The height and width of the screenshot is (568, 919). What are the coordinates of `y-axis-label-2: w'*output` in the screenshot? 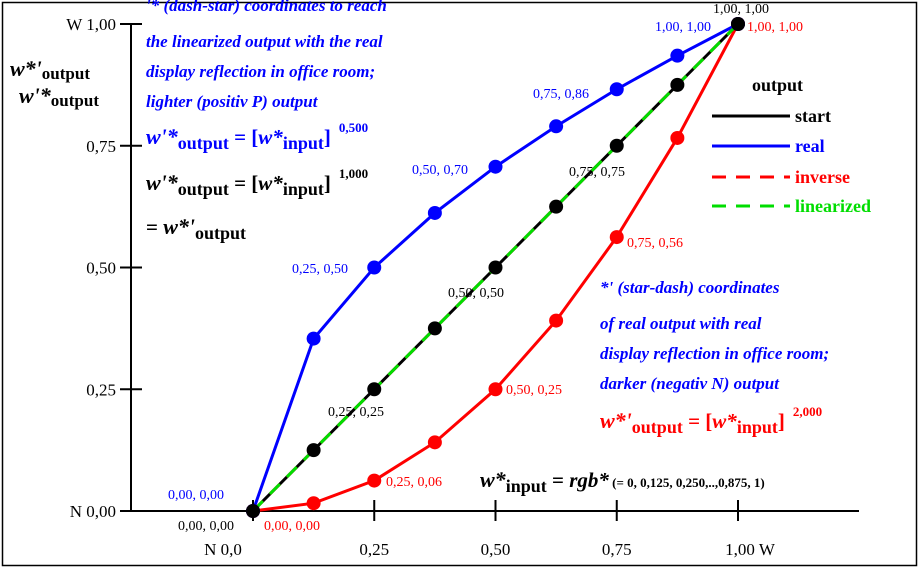 It's located at (59, 96).